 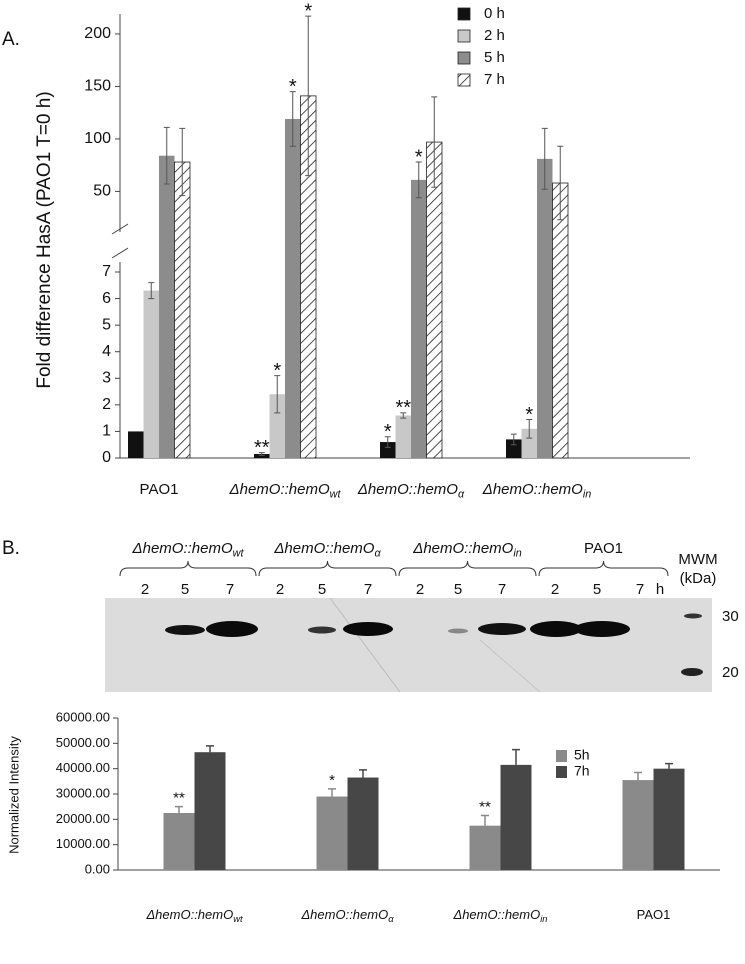 I want to click on lane-label: 7, so click(x=502, y=589).